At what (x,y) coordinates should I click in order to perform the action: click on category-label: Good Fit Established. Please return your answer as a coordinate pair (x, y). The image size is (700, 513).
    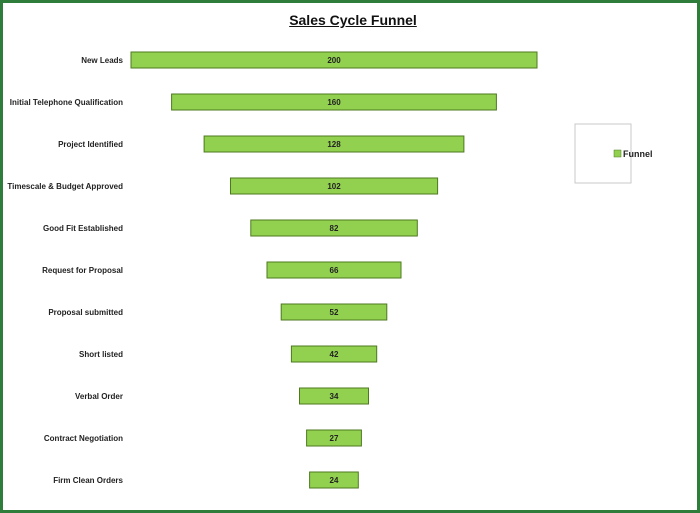
    Looking at the image, I should click on (83, 228).